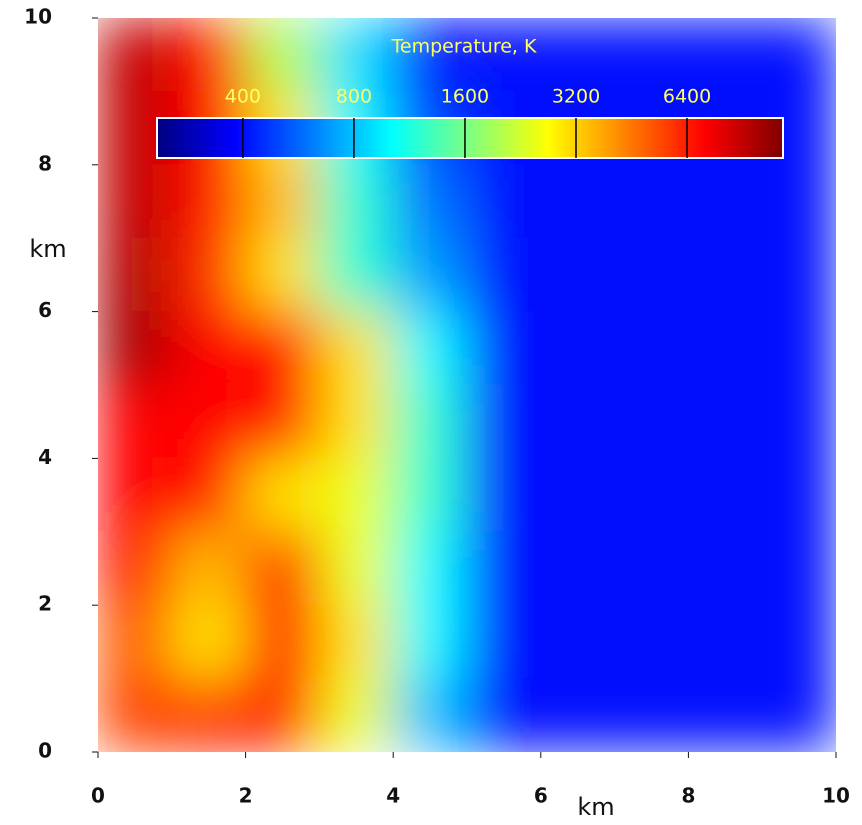 The width and height of the screenshot is (862, 825). Describe the element at coordinates (688, 796) in the screenshot. I see `x-tick-label: 8` at that location.